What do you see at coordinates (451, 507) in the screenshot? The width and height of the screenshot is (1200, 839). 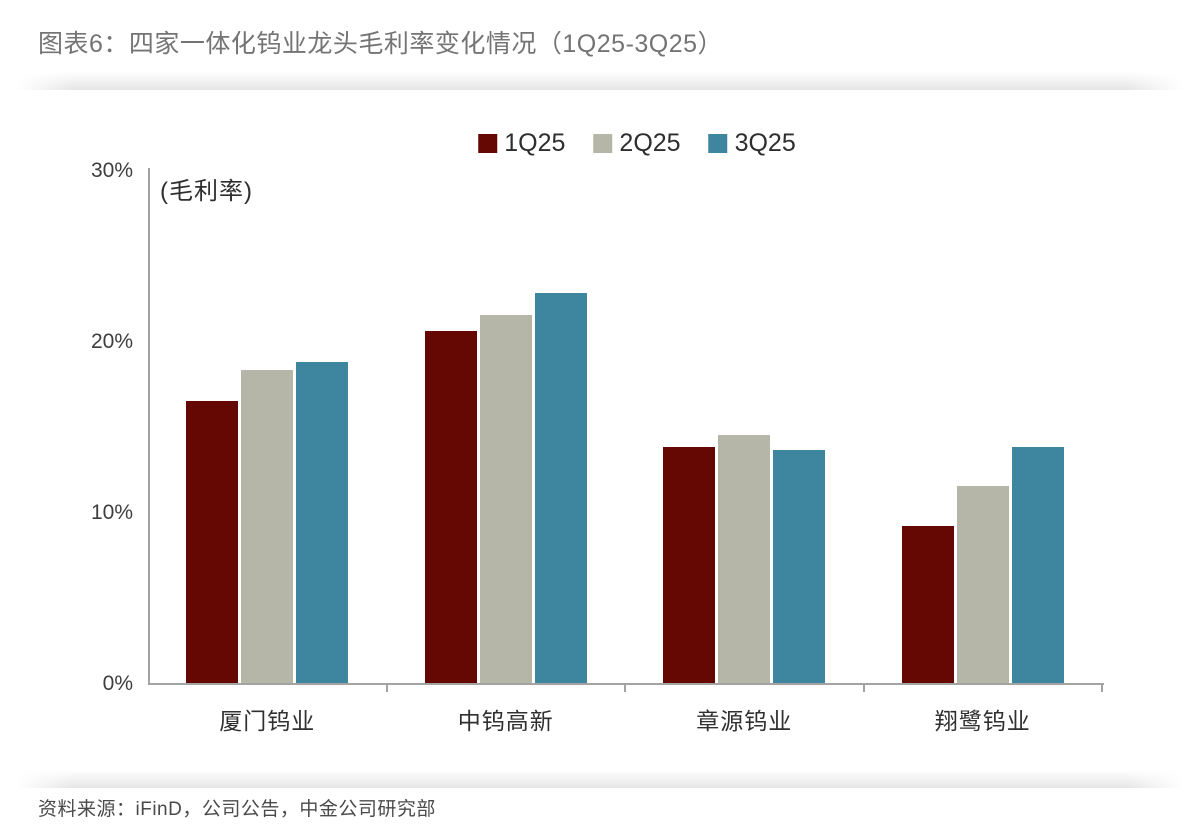 I see `bar-1Q25-中钨高新` at bounding box center [451, 507].